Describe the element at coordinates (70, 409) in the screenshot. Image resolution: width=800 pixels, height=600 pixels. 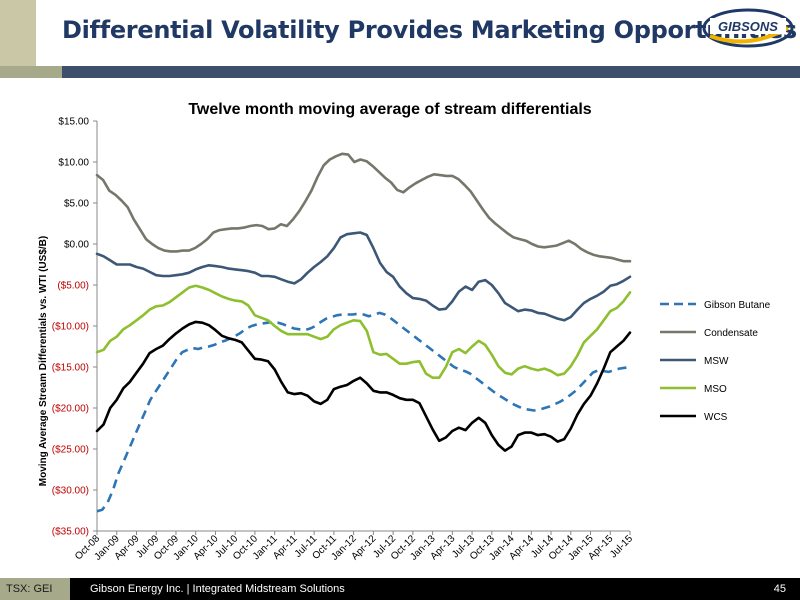
I see `y-tick-label: ($20.00)` at that location.